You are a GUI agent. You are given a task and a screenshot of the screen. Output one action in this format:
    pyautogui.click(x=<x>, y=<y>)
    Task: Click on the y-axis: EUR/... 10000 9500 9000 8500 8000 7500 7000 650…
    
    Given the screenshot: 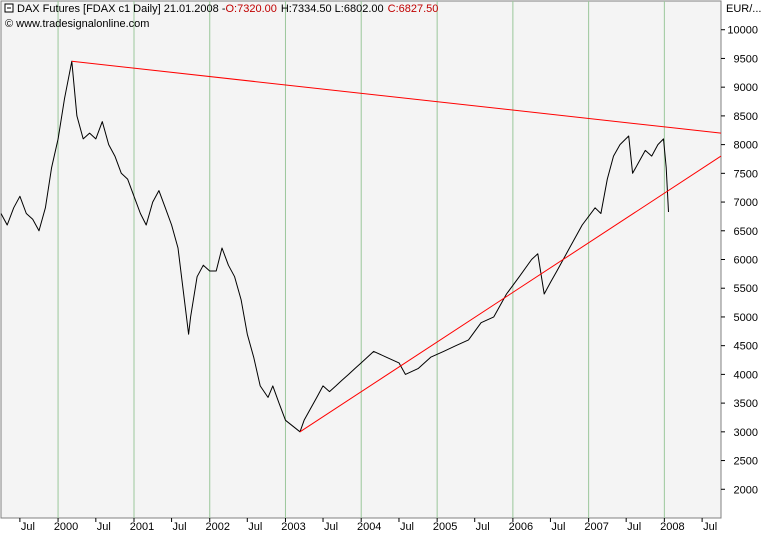 What is the action you would take?
    pyautogui.click(x=741, y=249)
    